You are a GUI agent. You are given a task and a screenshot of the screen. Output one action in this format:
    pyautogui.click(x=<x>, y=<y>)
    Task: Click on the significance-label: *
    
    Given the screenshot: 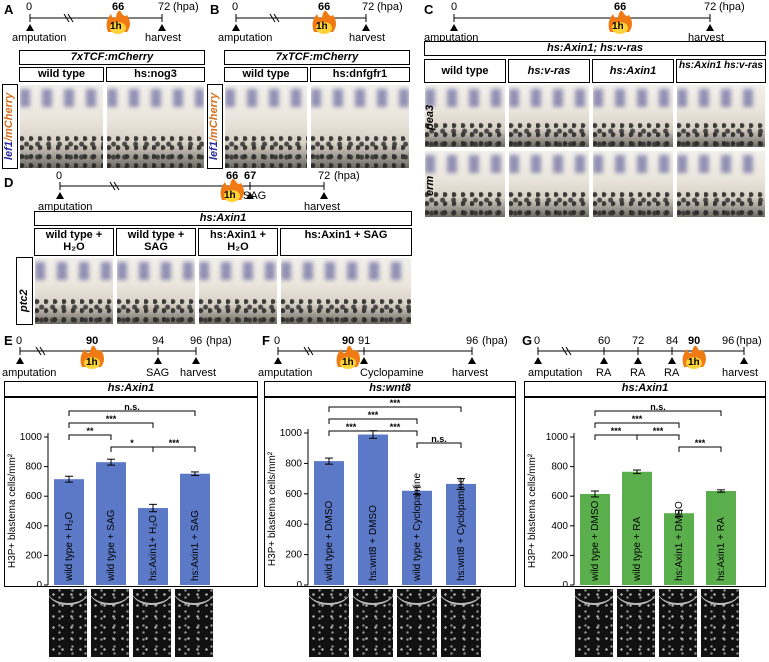 What is the action you would take?
    pyautogui.click(x=132, y=443)
    